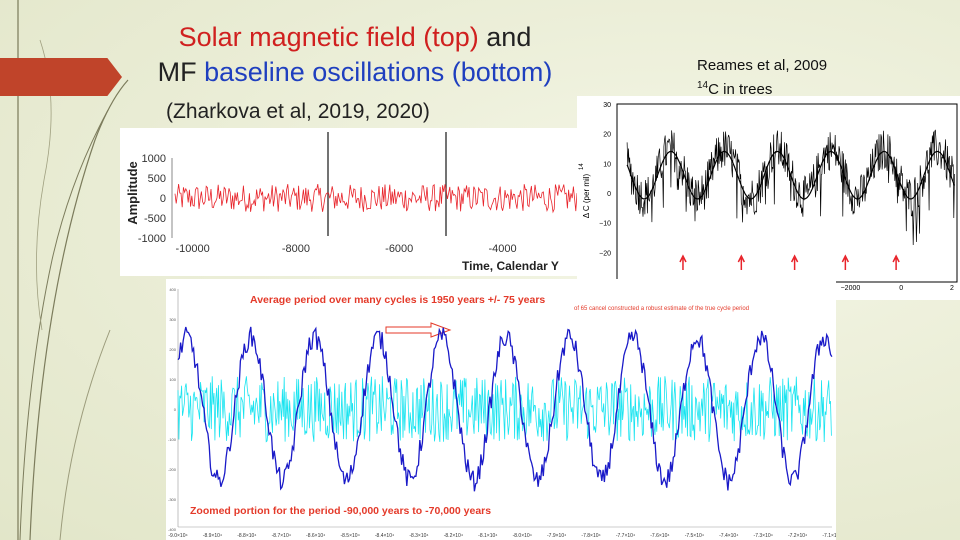 Image resolution: width=960 pixels, height=540 pixels. What do you see at coordinates (952, 288) in the screenshot?
I see `c14-xtick-label: 2` at bounding box center [952, 288].